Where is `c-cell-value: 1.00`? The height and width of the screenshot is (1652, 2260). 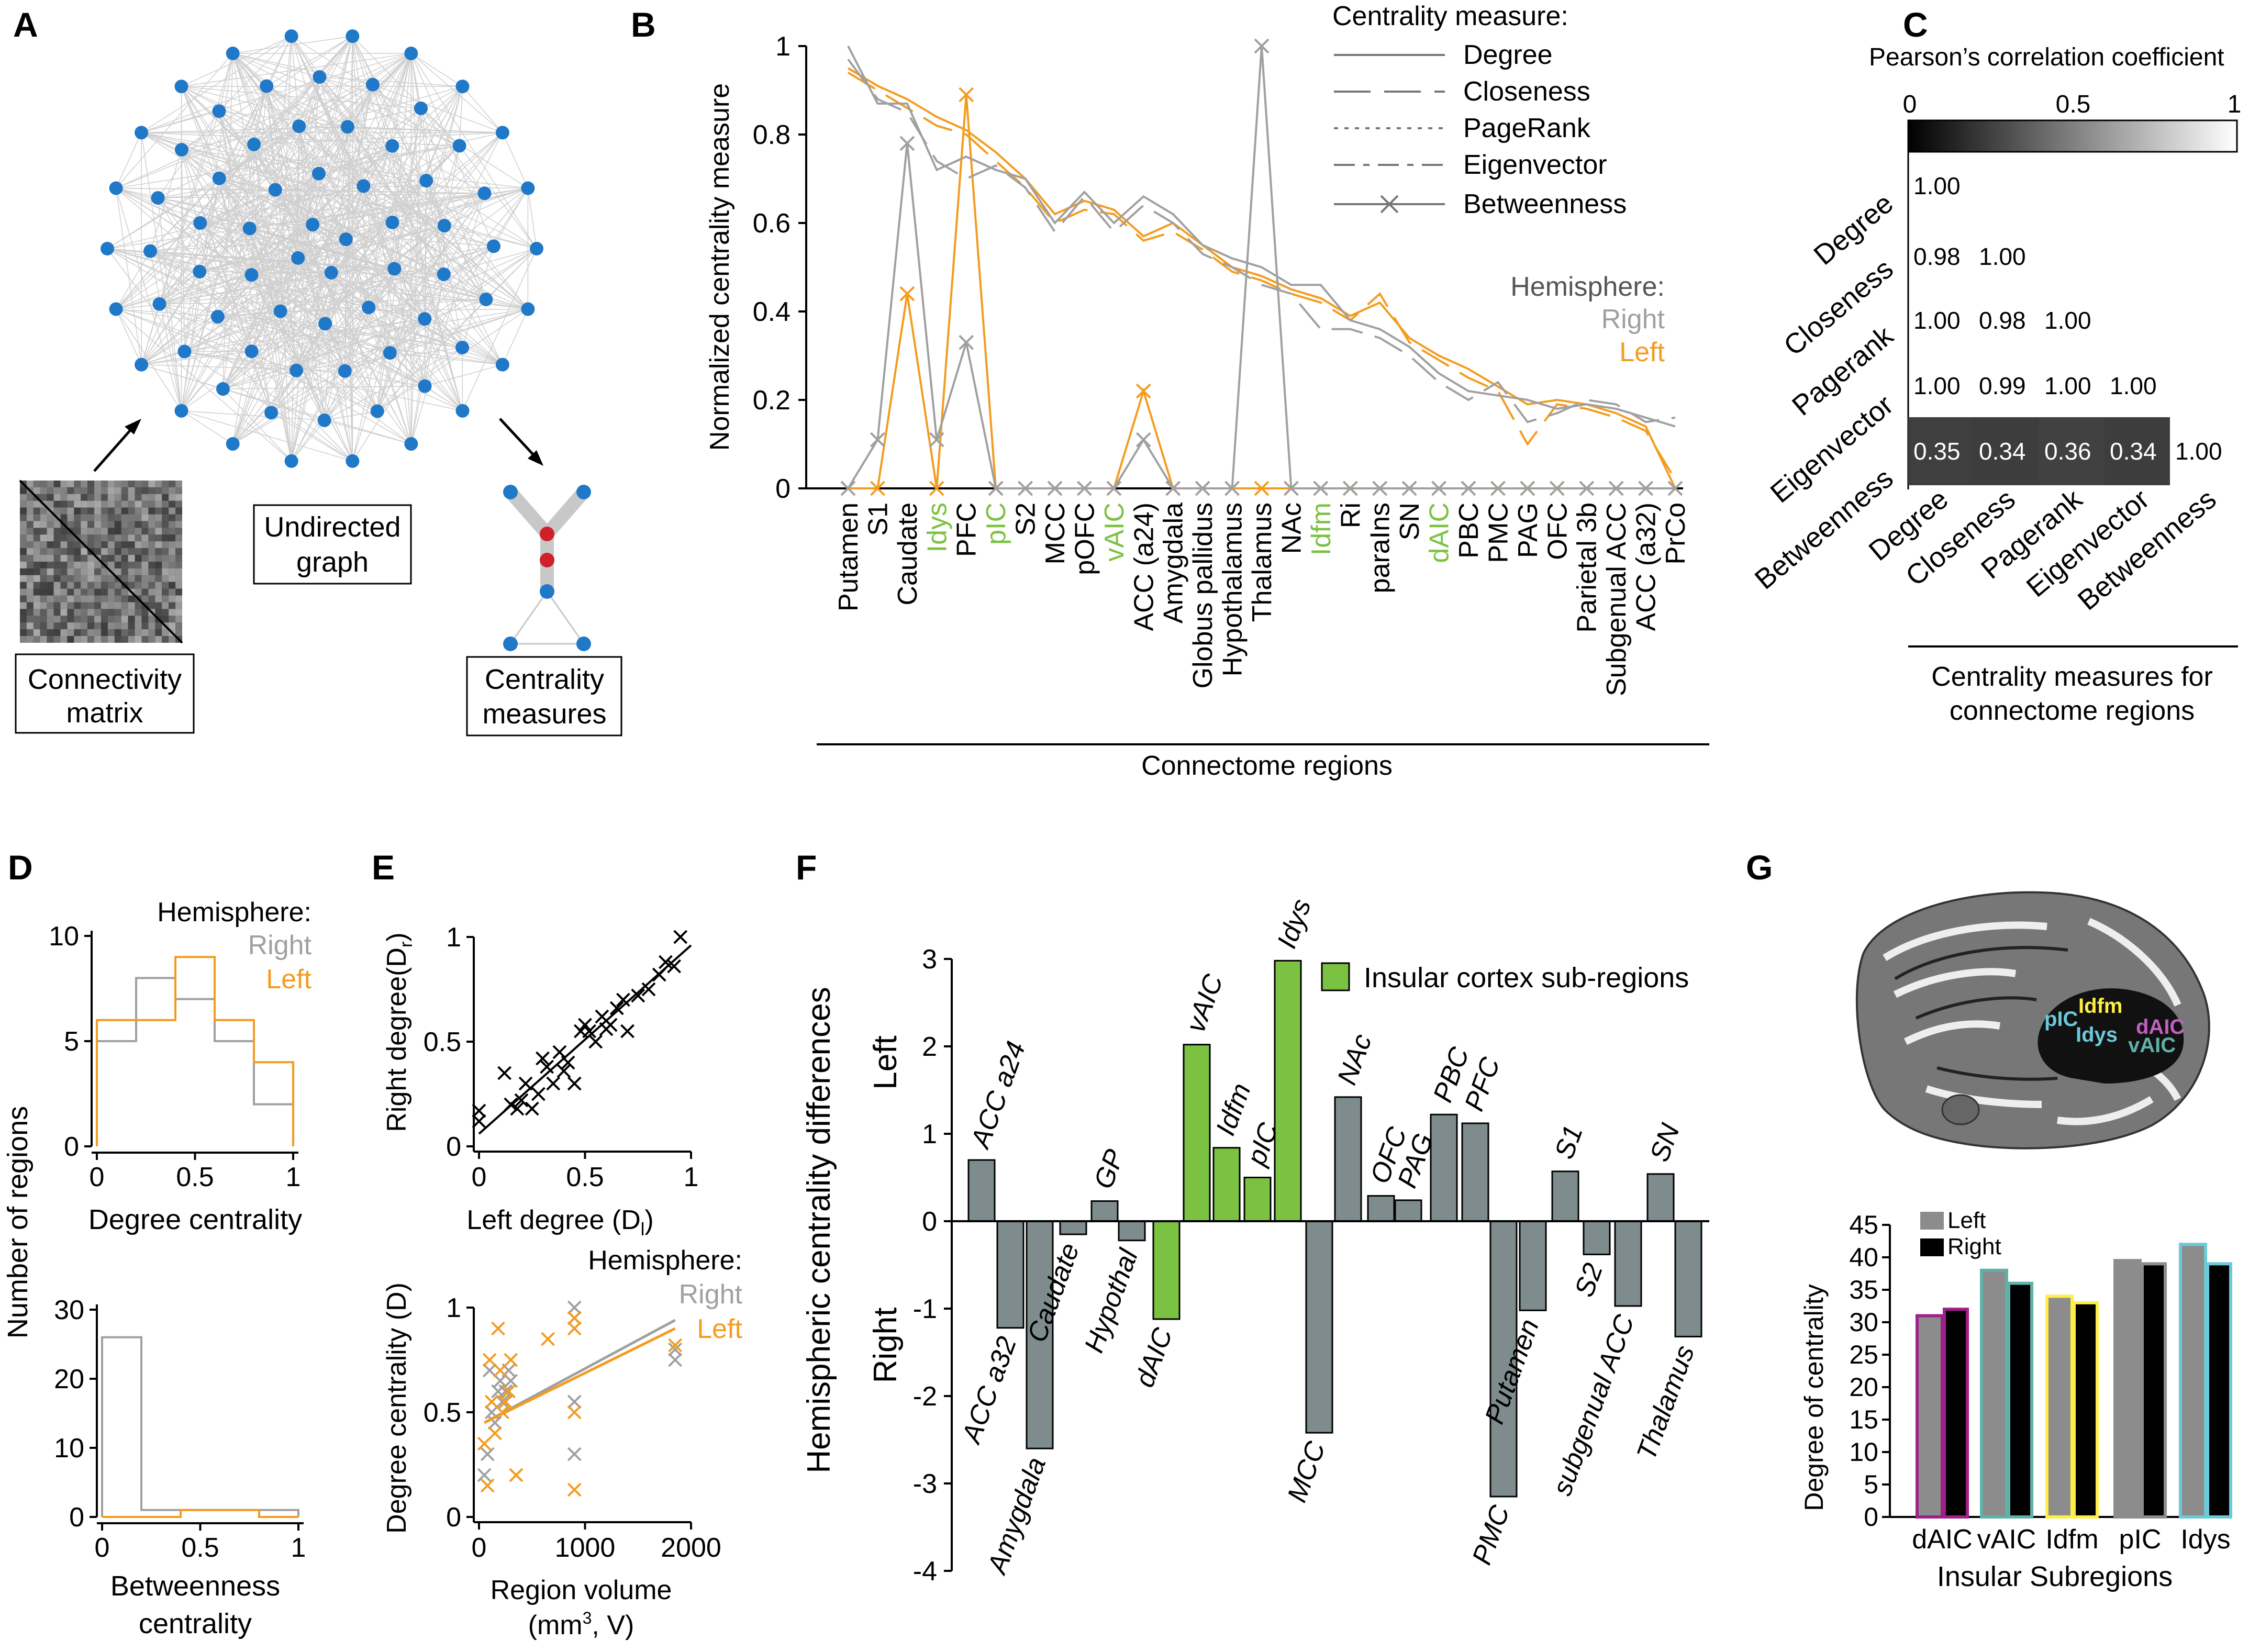 c-cell-value: 1.00 is located at coordinates (2133, 385).